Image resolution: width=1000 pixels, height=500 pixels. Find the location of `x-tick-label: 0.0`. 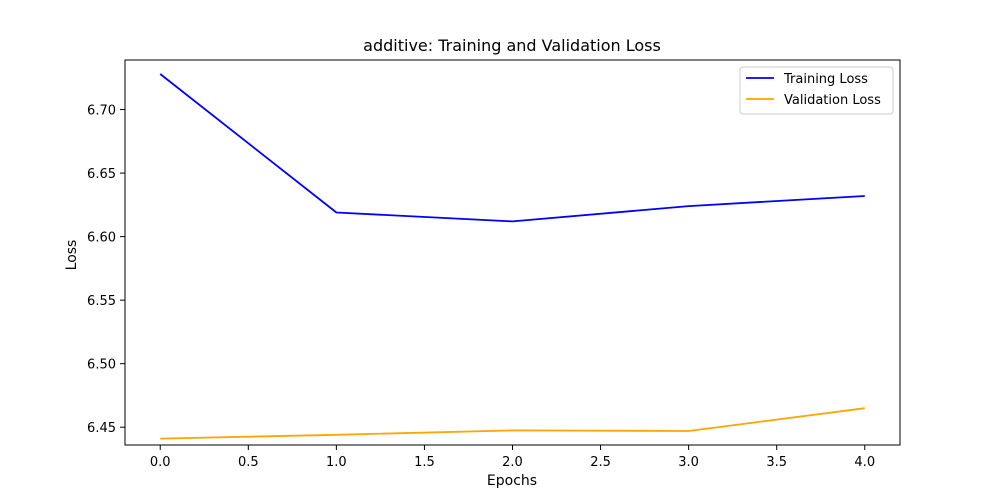

x-tick-label: 0.0 is located at coordinates (160, 462).